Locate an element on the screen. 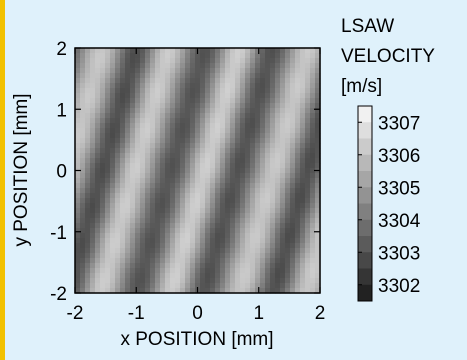 The image size is (467, 360). y-tick-label: -2 is located at coordinates (58, 294).